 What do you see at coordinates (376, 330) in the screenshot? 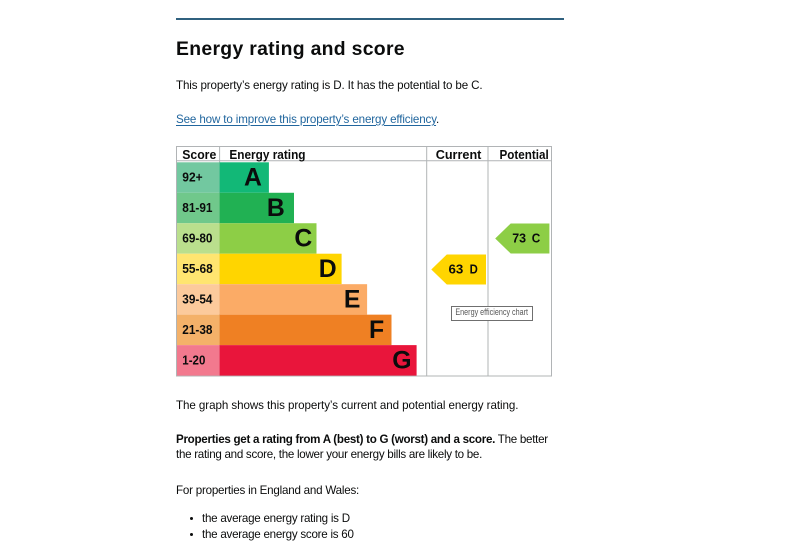
I see `svg-text: F` at bounding box center [376, 330].